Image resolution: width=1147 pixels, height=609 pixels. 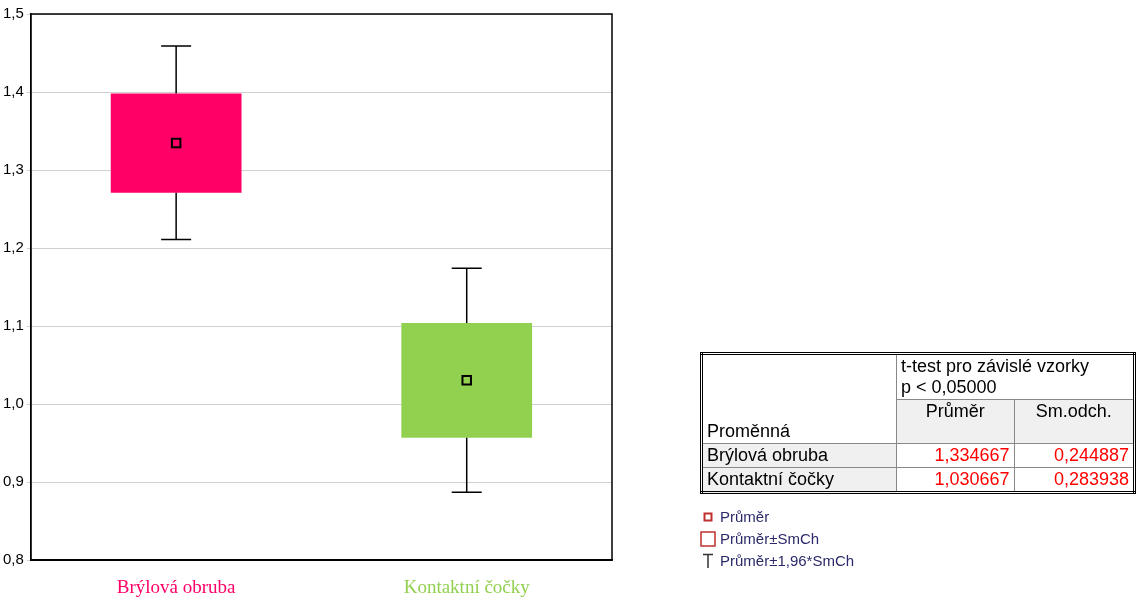 What do you see at coordinates (13, 481) in the screenshot?
I see `y-tick-label: 0,9` at bounding box center [13, 481].